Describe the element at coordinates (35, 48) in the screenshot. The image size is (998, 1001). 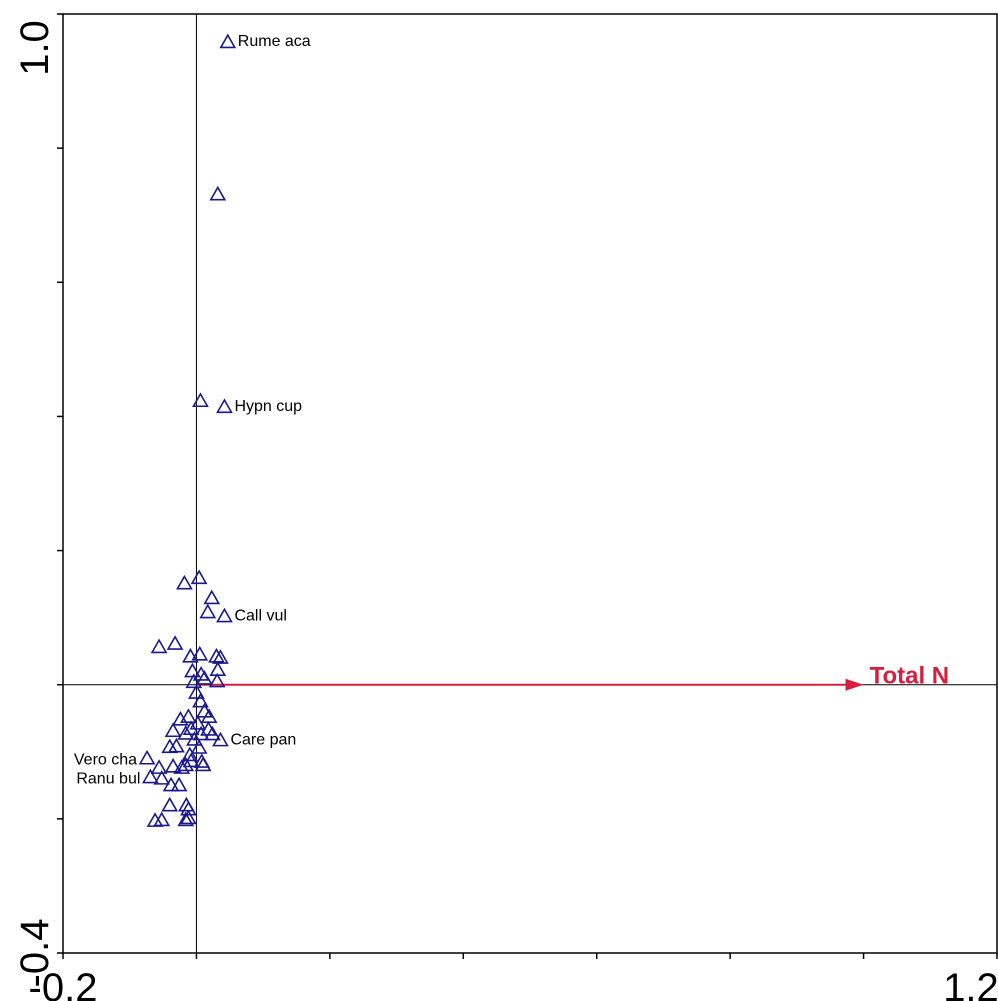
I see `y-tick-label-max: 1.0` at that location.